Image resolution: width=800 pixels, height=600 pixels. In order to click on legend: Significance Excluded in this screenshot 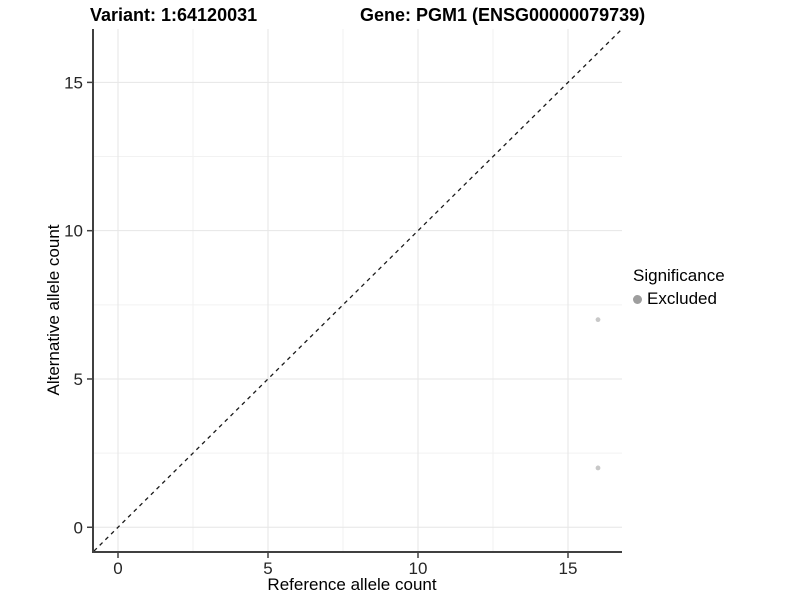, I will do `click(679, 287)`.